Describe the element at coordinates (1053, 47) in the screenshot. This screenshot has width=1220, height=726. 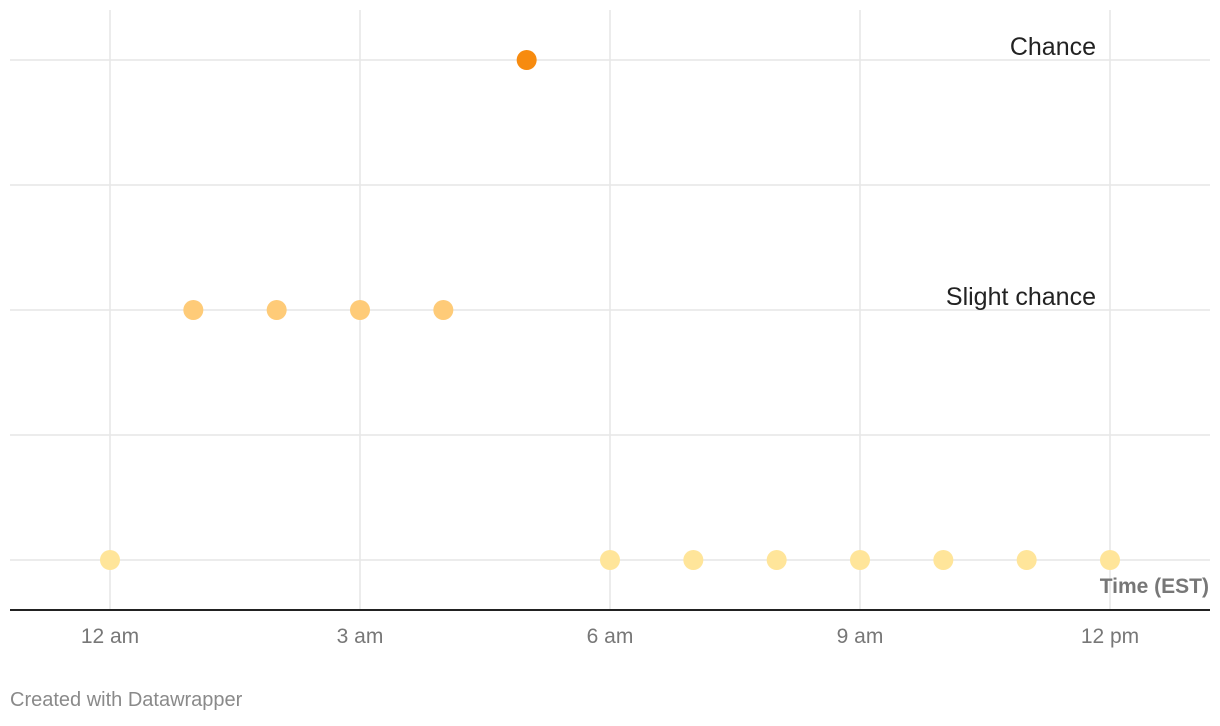
I see `row-label-0: Chance` at that location.